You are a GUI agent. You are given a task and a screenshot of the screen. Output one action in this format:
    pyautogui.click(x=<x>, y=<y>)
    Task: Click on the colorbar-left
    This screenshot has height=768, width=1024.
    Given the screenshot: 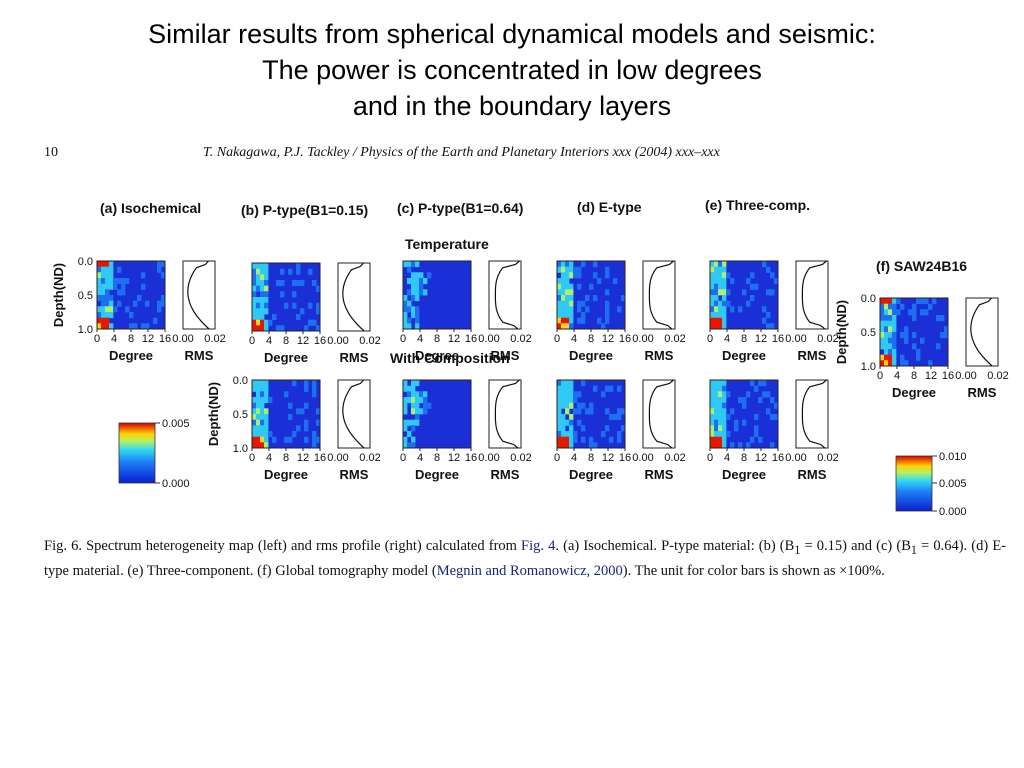 What is the action you would take?
    pyautogui.click(x=139, y=453)
    